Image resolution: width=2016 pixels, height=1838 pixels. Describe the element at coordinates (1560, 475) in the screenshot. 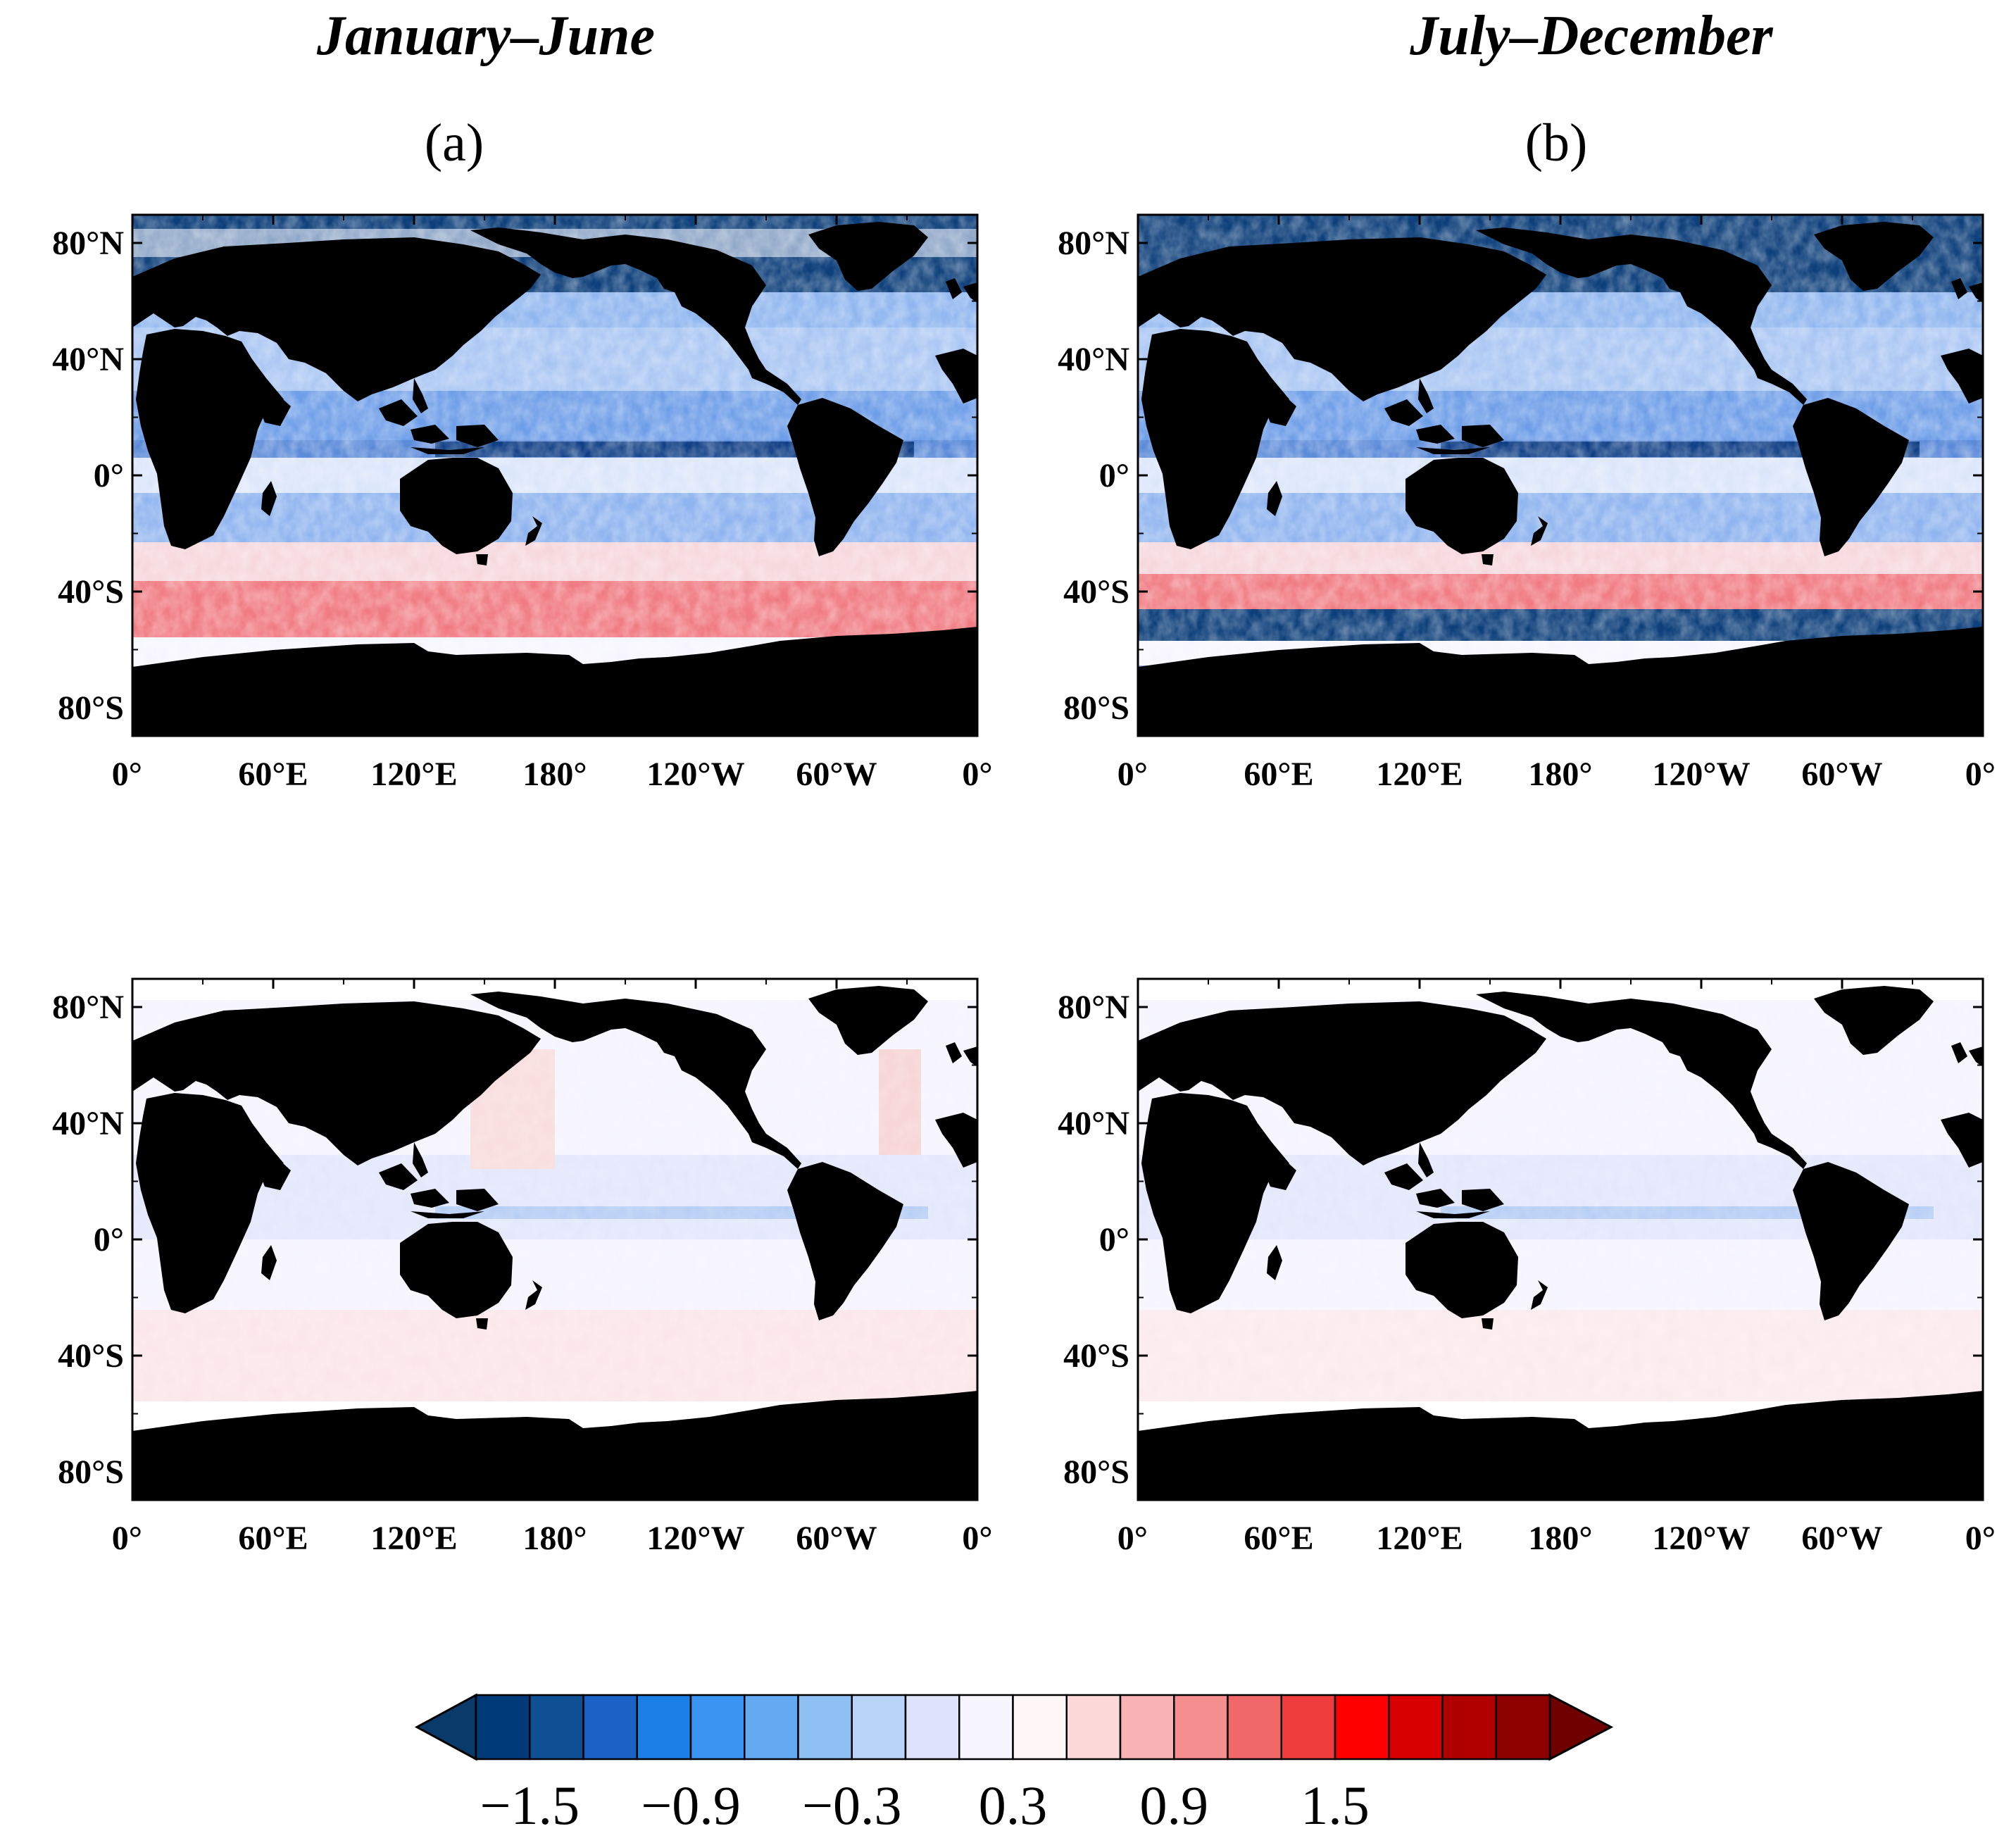

I see `map-panel-b` at that location.